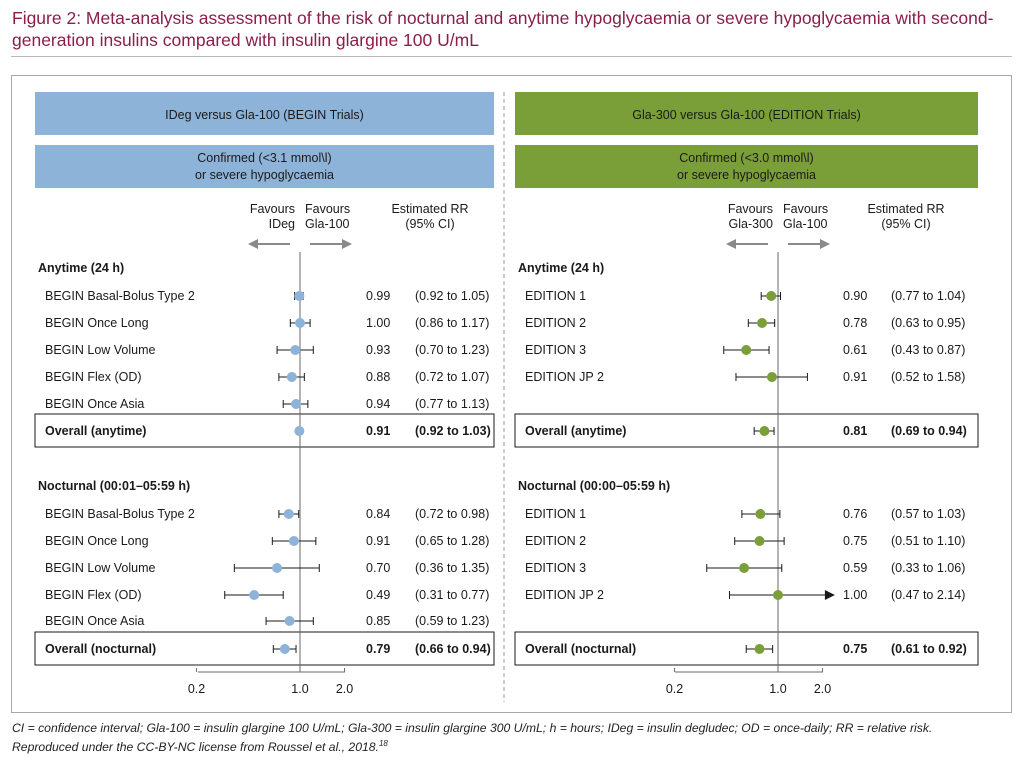 The height and width of the screenshot is (768, 1024). What do you see at coordinates (855, 649) in the screenshot?
I see `overall-rr-value: 0.75` at bounding box center [855, 649].